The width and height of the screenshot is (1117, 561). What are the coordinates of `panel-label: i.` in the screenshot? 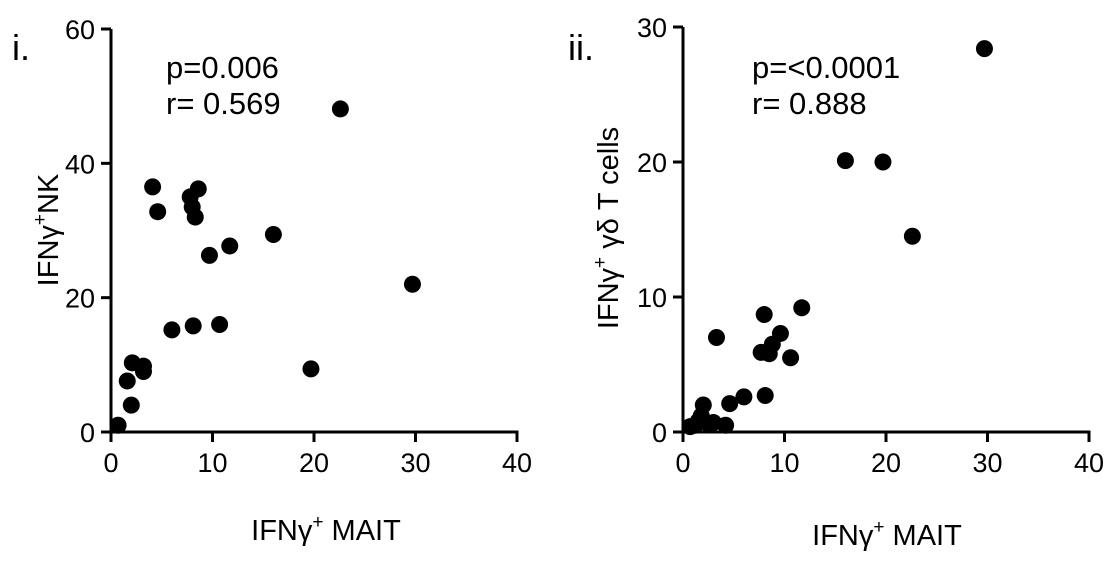 It's located at (21, 47).